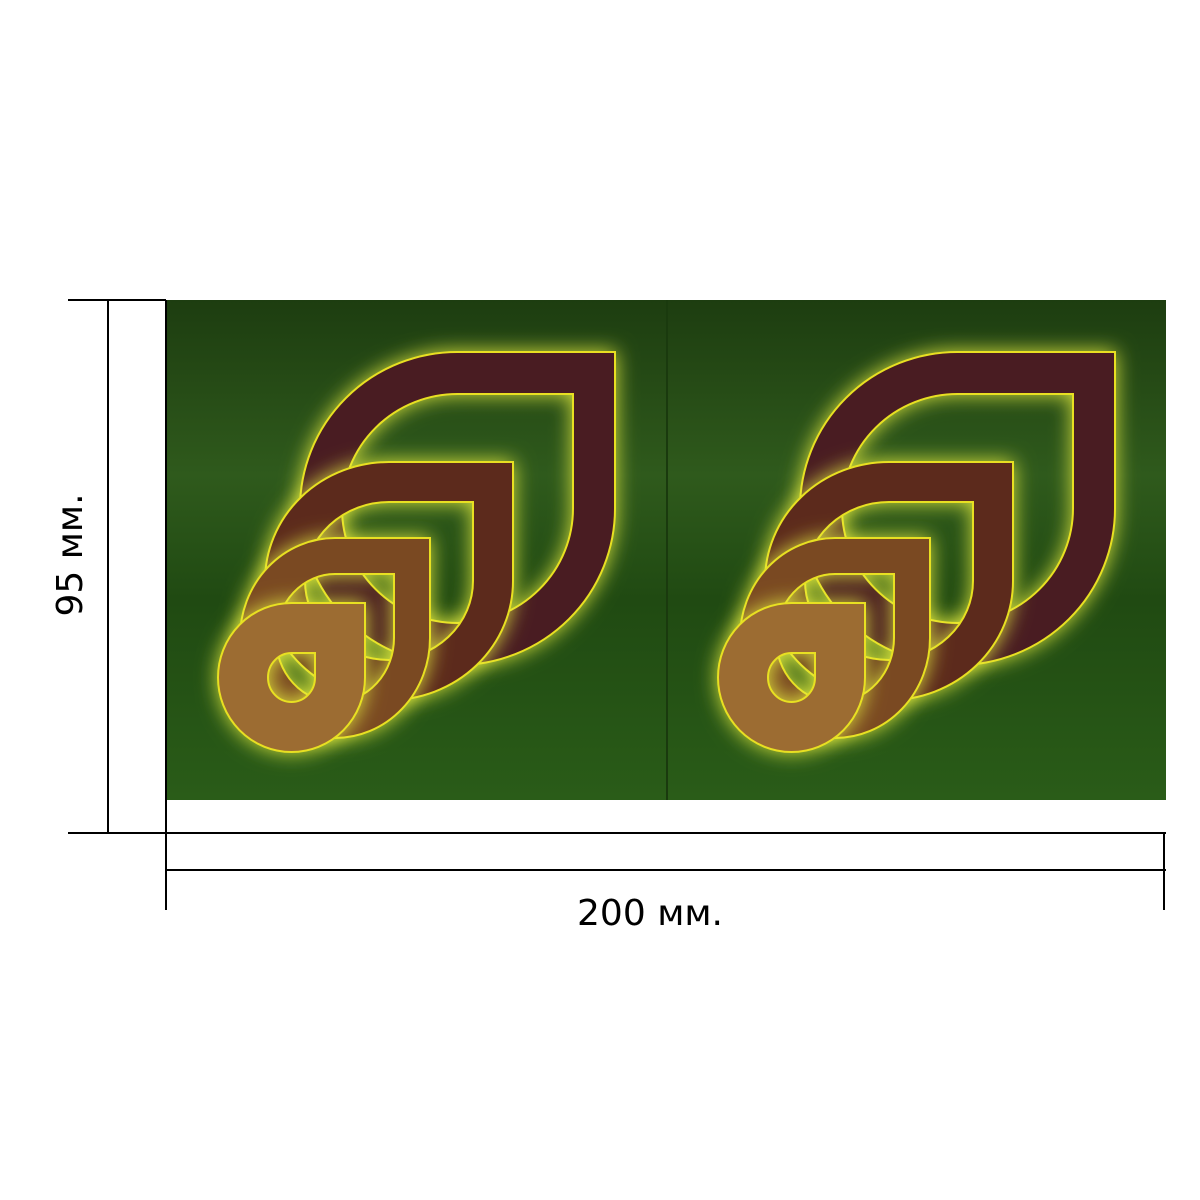  Describe the element at coordinates (650, 913) in the screenshot. I see `width-label: 200 мм.` at that location.